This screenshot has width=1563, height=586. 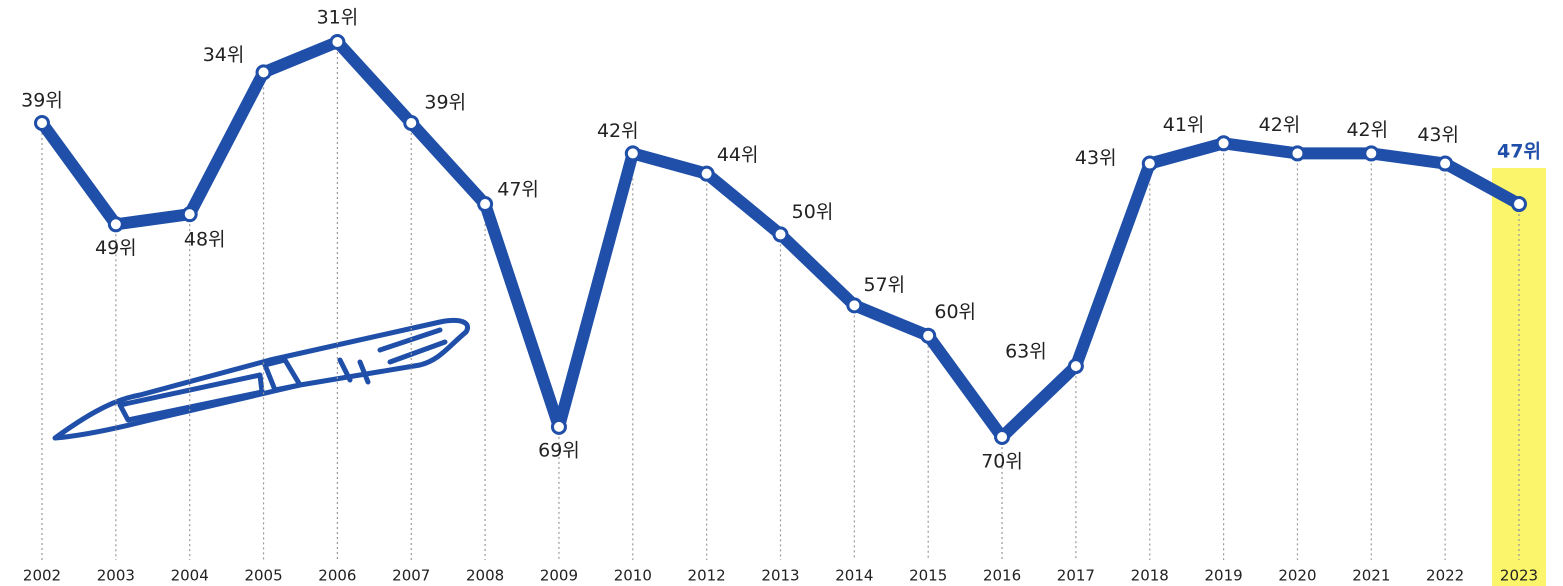 I want to click on x-tick-label: 2013, so click(x=780, y=576).